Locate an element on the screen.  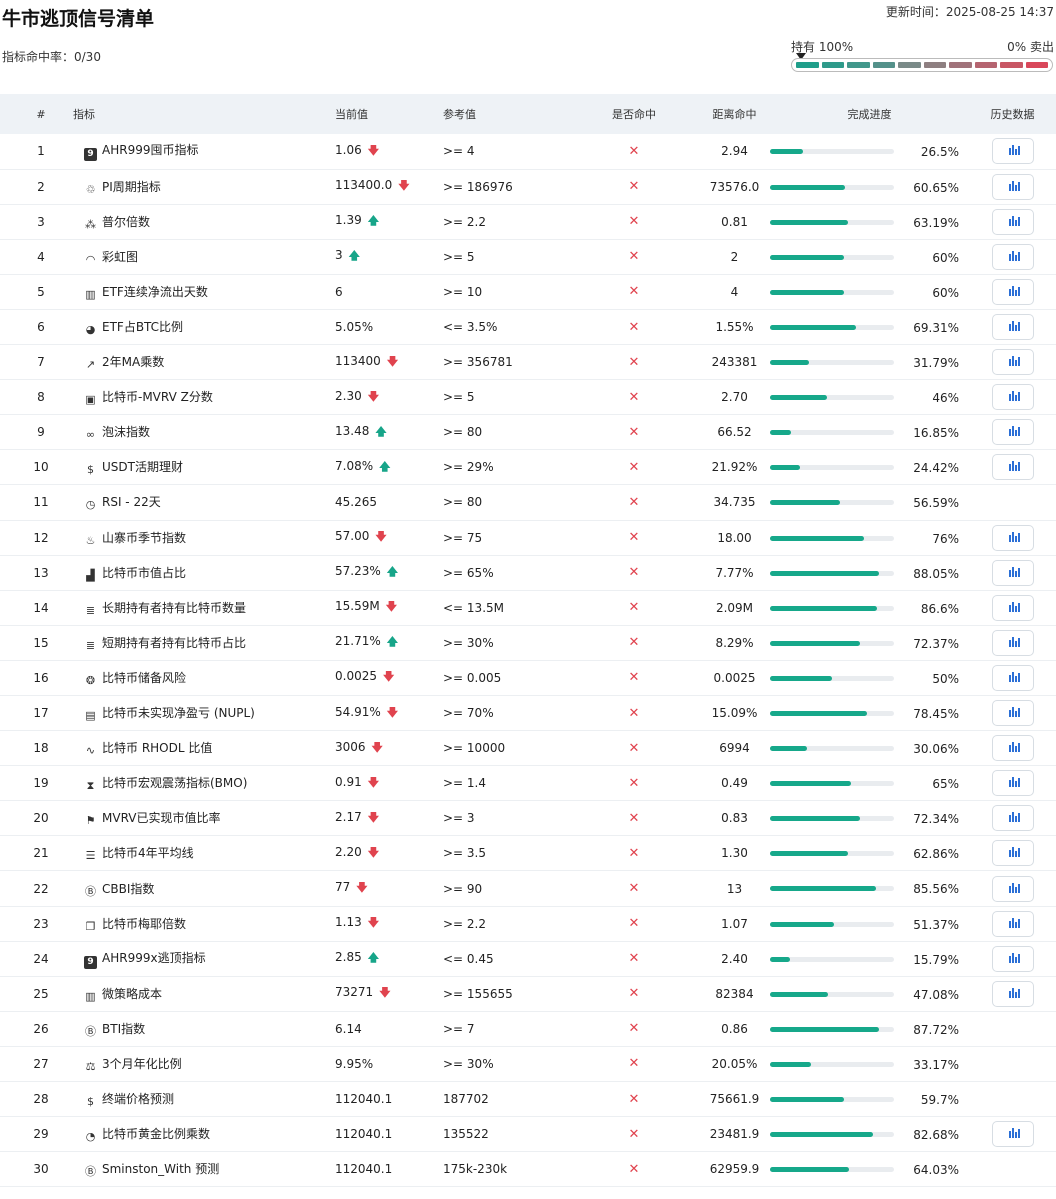
progress-cell: 82.68% is located at coordinates (869, 1134).